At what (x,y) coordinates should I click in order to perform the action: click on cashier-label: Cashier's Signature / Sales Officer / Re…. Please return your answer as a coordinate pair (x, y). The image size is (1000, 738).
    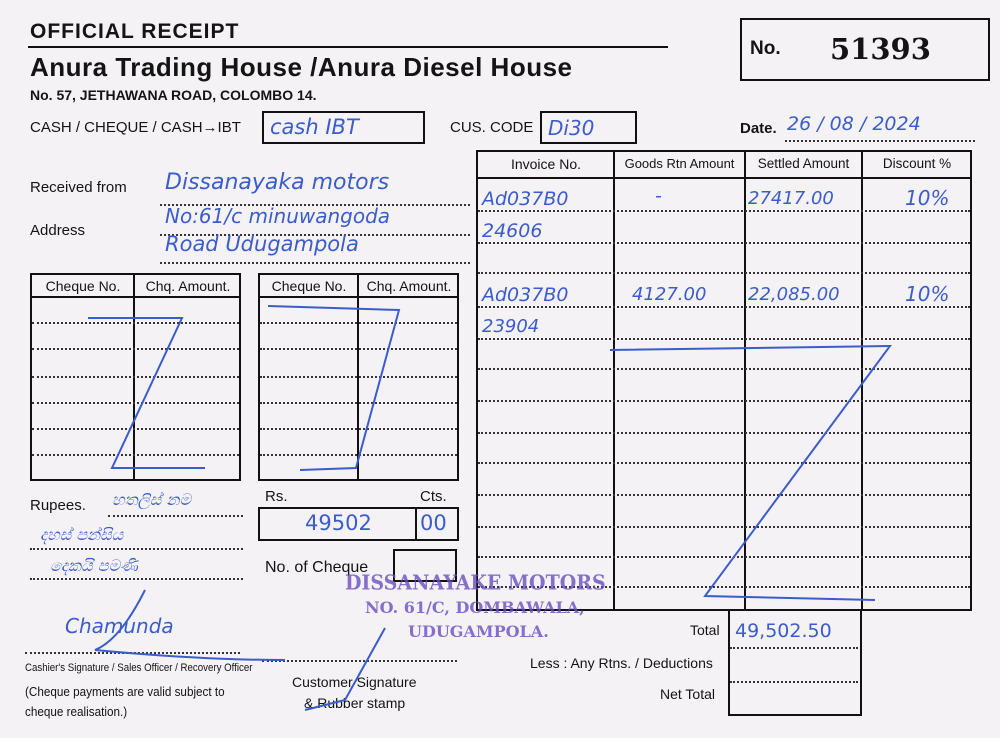
    Looking at the image, I should click on (139, 668).